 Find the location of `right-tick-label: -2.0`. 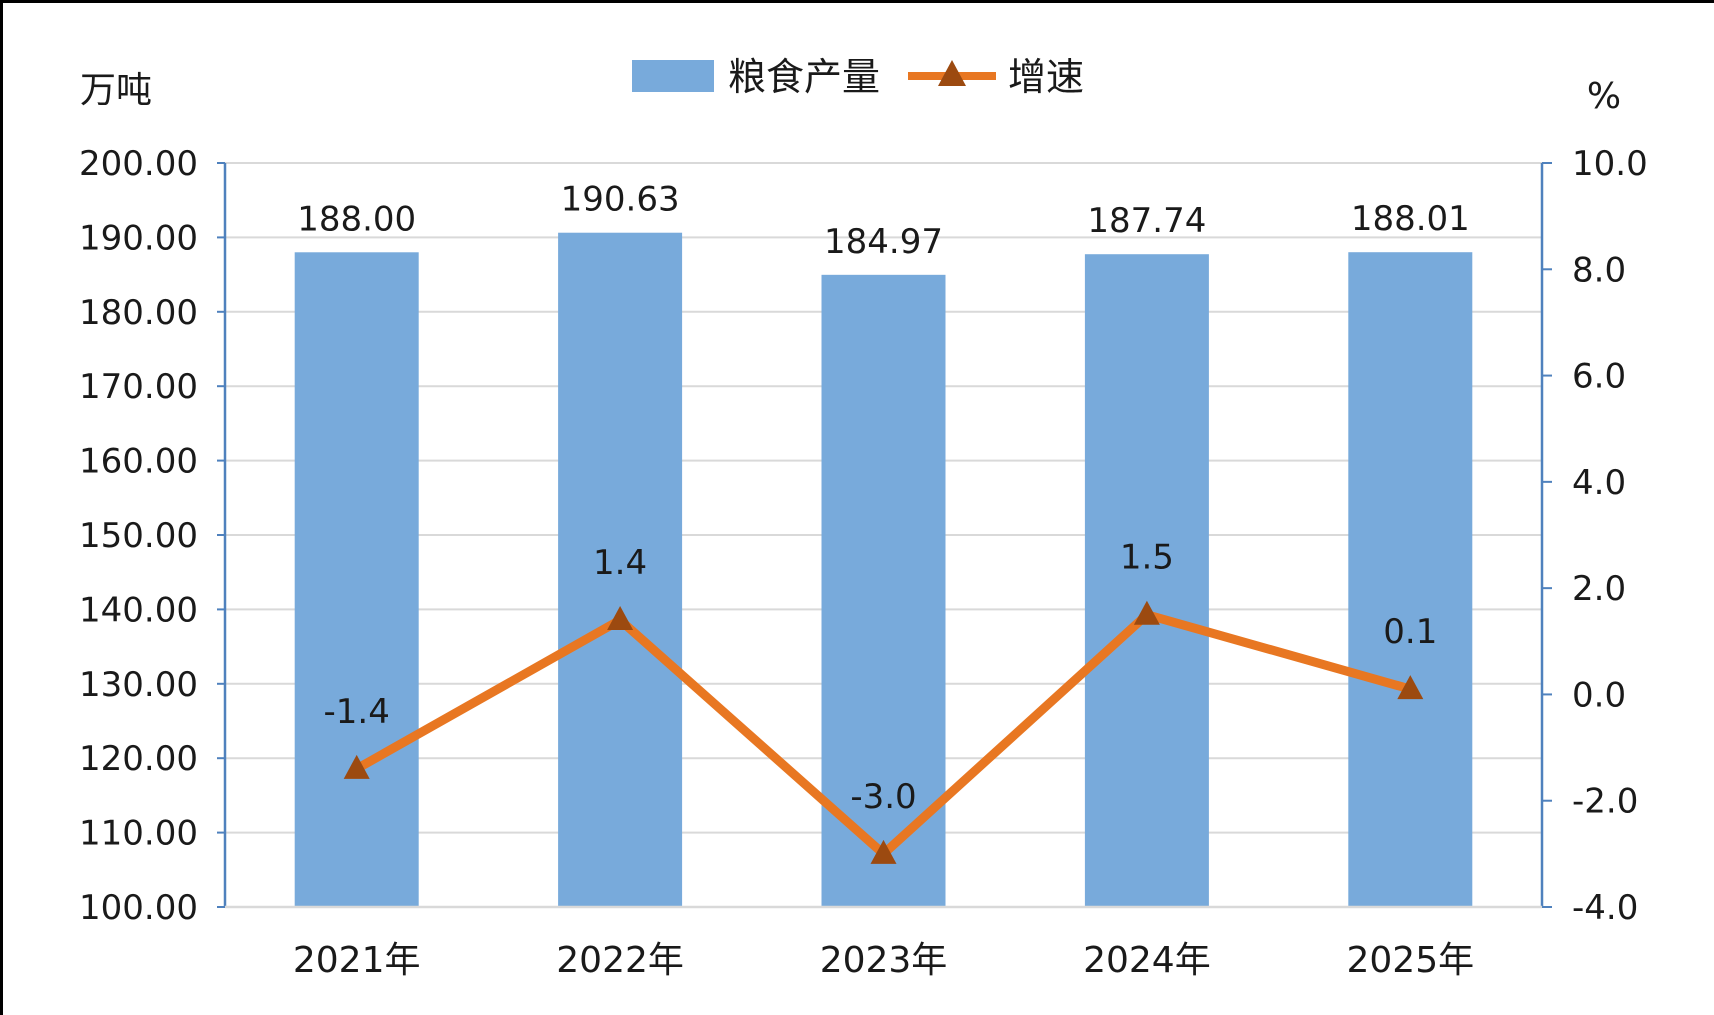

right-tick-label: -2.0 is located at coordinates (1605, 802).